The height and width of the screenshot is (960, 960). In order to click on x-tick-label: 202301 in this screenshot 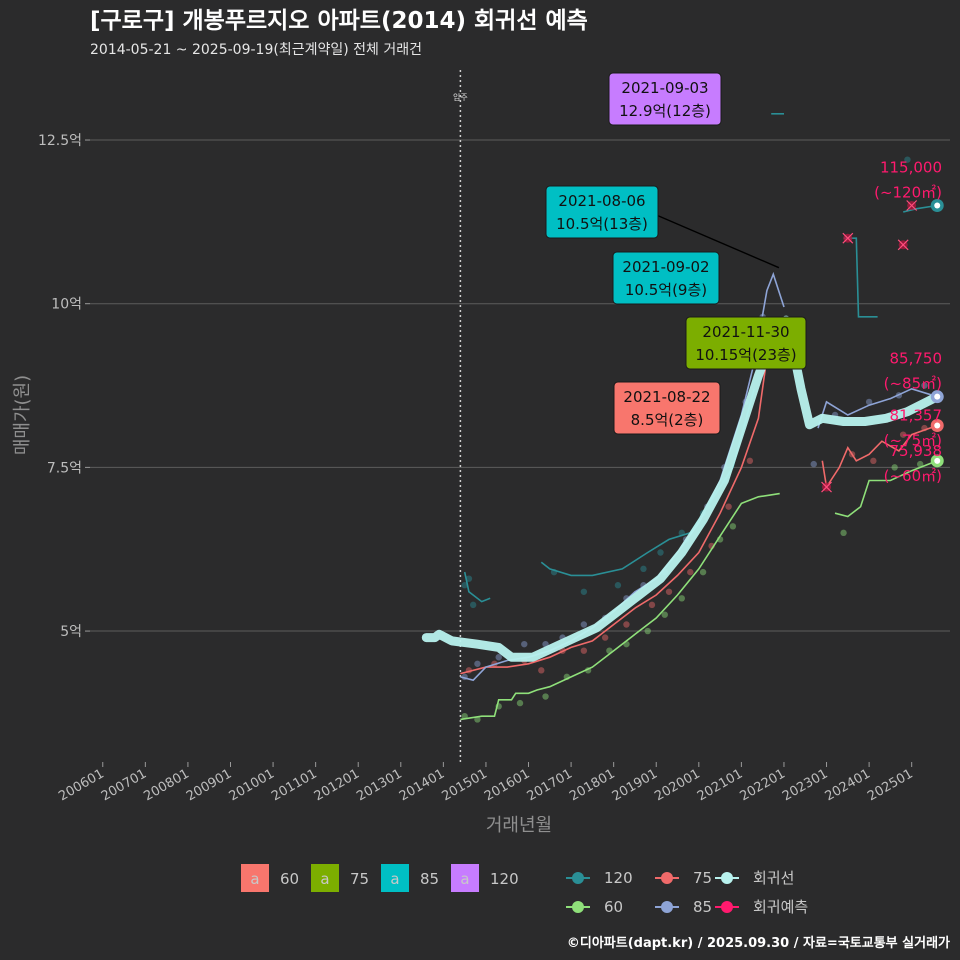, I will do `click(805, 785)`.